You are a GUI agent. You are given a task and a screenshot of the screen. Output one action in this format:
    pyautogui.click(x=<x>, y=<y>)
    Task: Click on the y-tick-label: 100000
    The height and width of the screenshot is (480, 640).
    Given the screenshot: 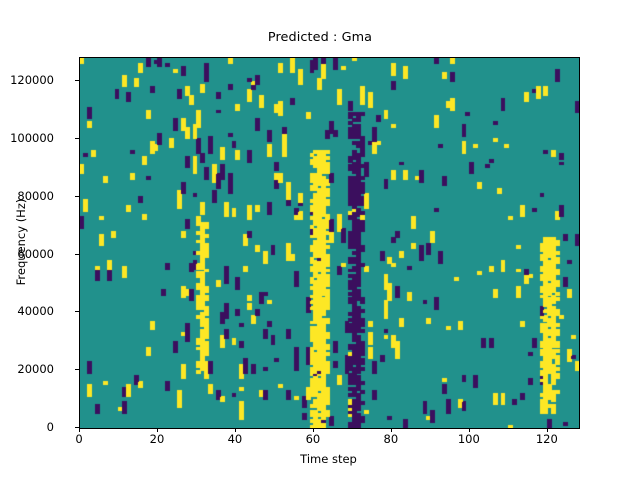 What is the action you would take?
    pyautogui.click(x=32, y=137)
    